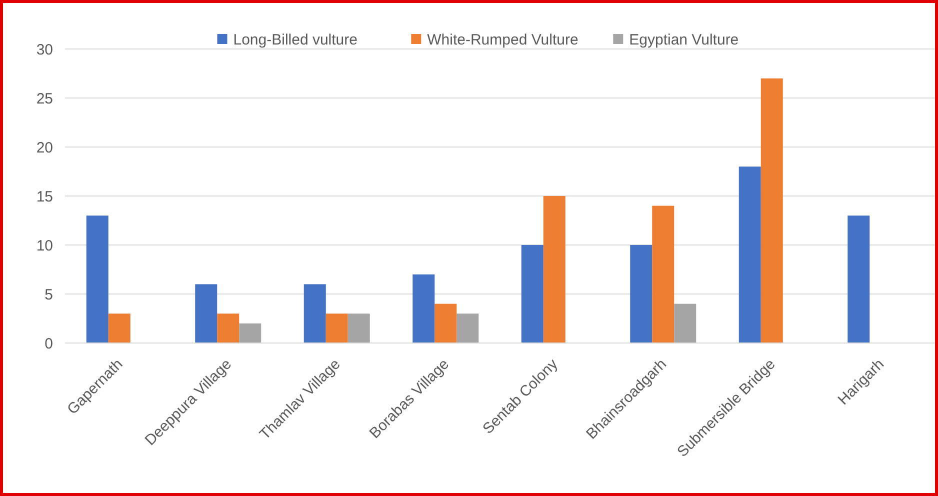 This screenshot has height=496, width=938. What do you see at coordinates (48, 295) in the screenshot?
I see `y-tick-label: 5` at bounding box center [48, 295].